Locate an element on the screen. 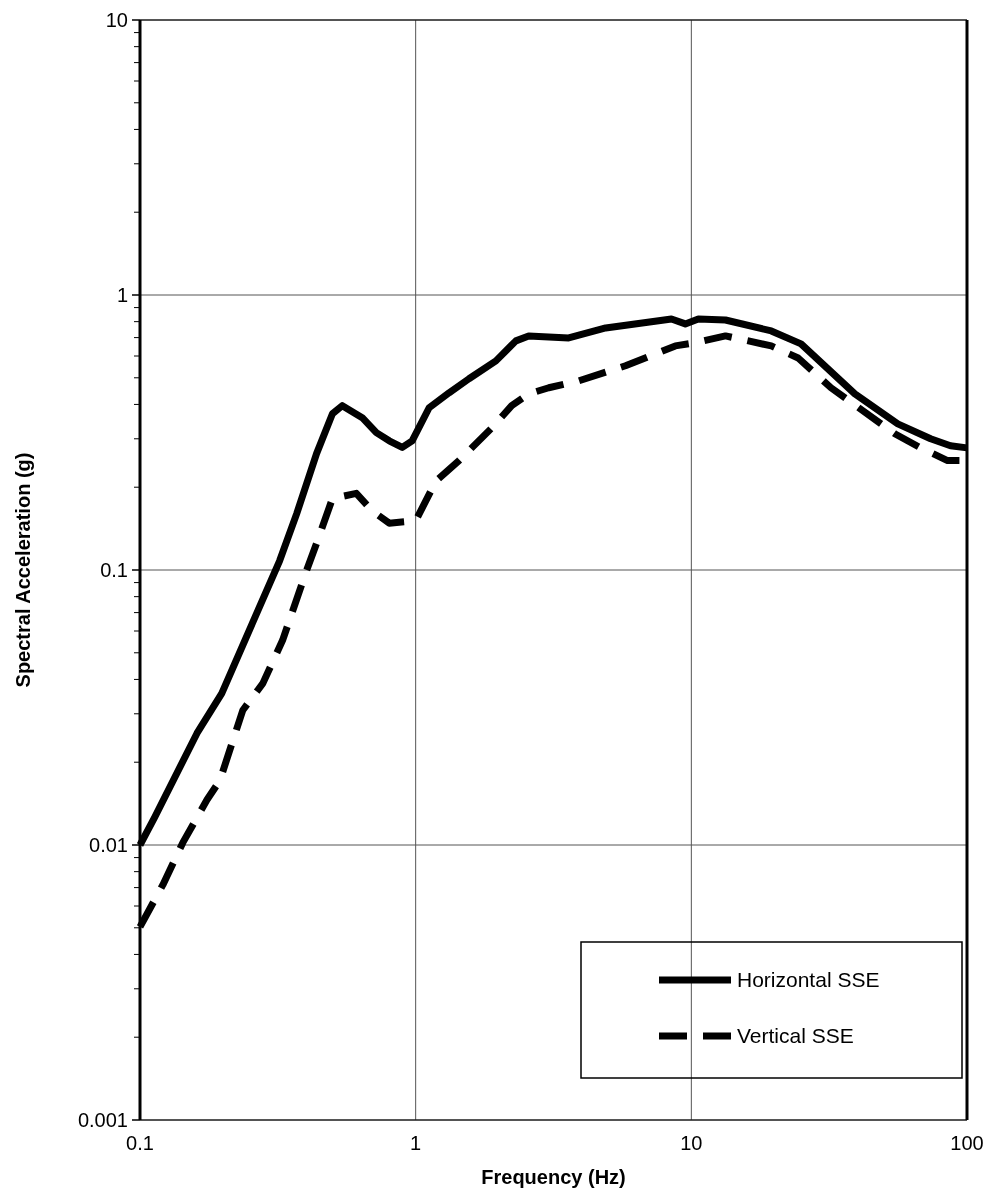 The width and height of the screenshot is (994, 1198). x-tick-label: 10 is located at coordinates (691, 1143).